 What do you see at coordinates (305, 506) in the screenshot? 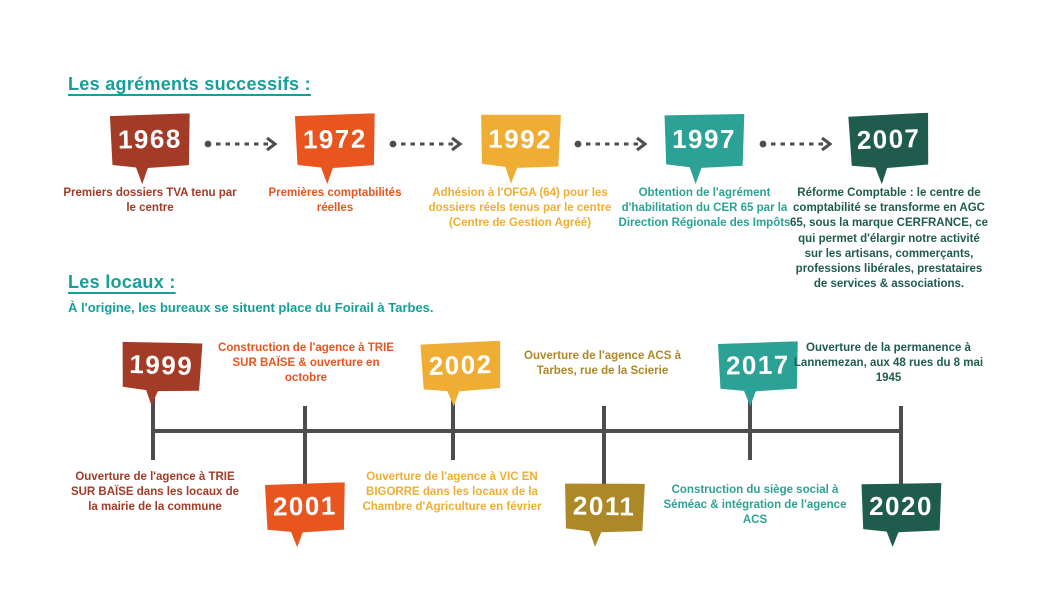
I see `year-label: 2001` at bounding box center [305, 506].